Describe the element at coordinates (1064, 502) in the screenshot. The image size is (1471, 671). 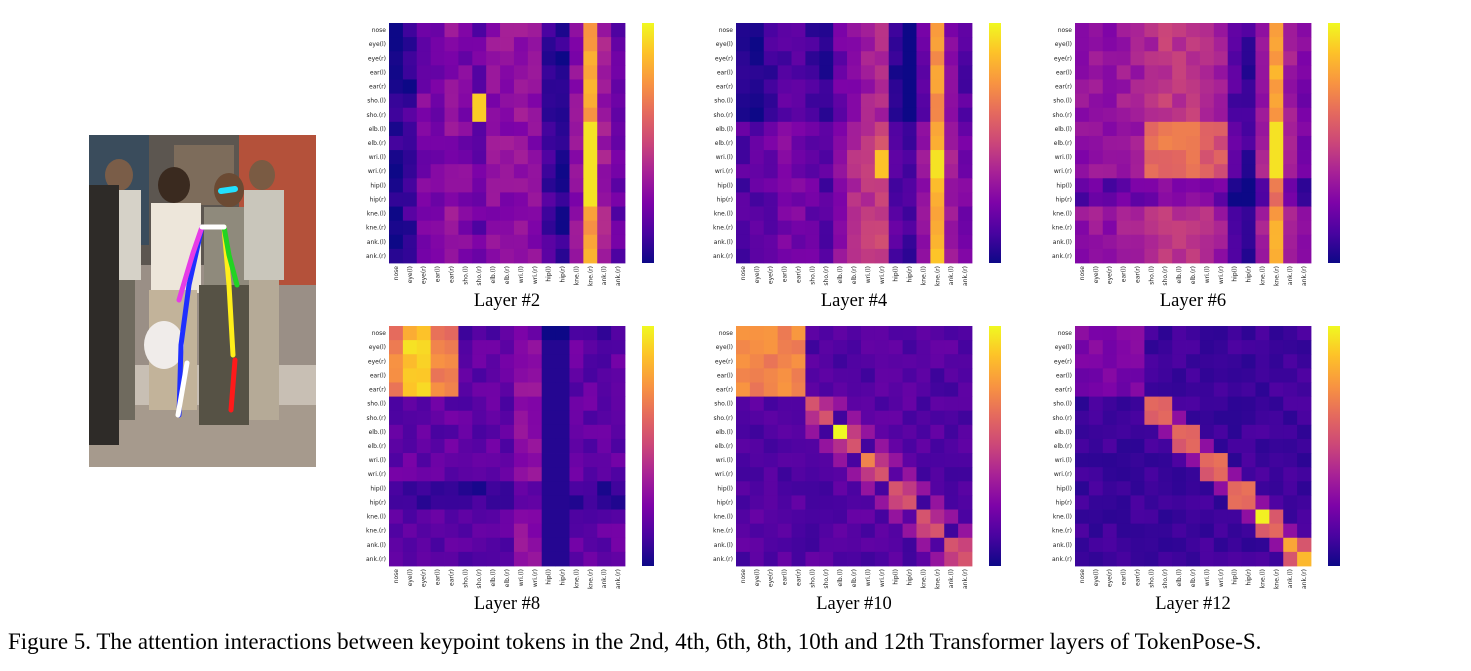
I see `y-tick-label: hip(r)` at that location.